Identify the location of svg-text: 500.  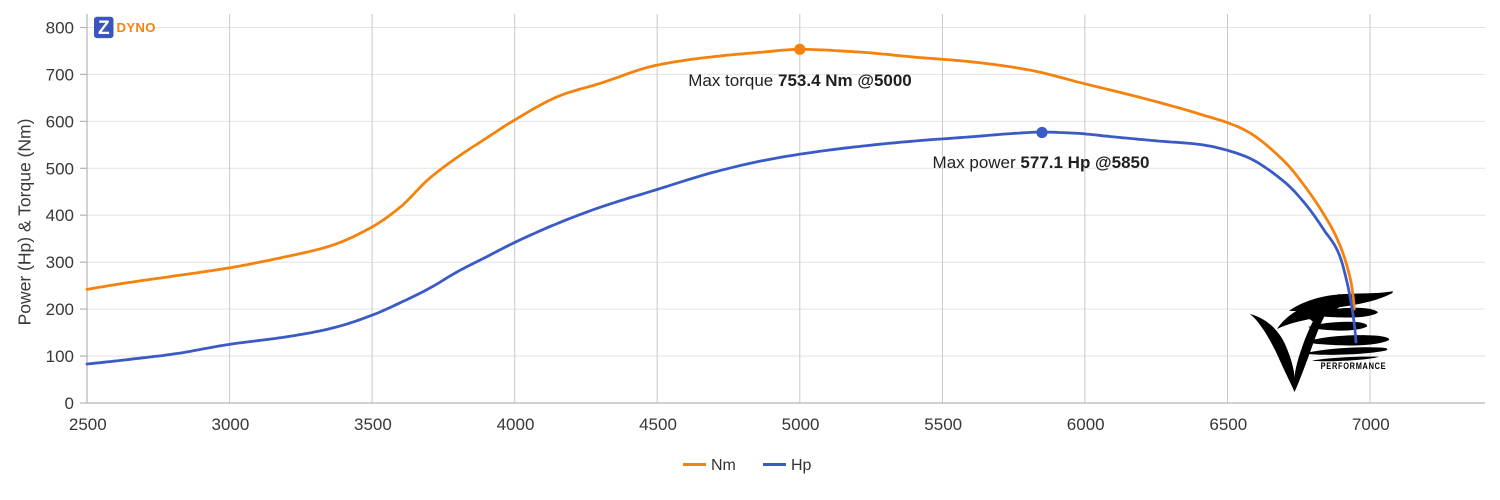
(60, 168).